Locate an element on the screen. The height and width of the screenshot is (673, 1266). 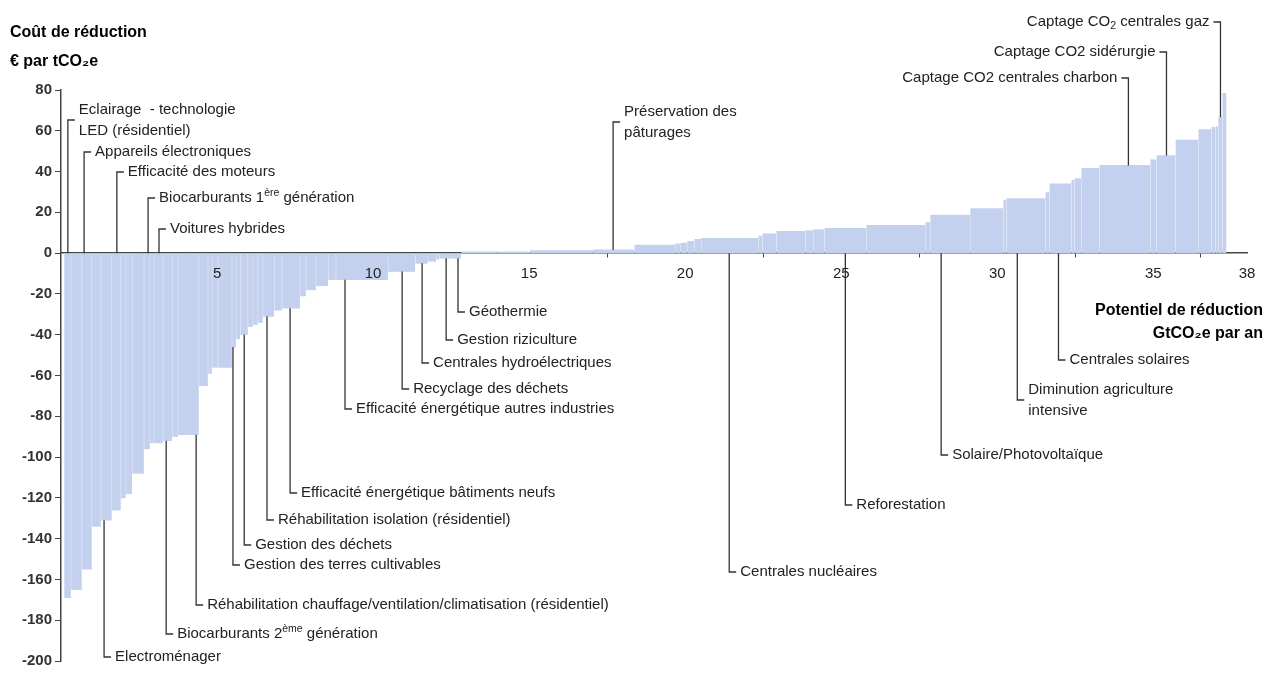
y-tick-label: -100 is located at coordinates (36, 456).